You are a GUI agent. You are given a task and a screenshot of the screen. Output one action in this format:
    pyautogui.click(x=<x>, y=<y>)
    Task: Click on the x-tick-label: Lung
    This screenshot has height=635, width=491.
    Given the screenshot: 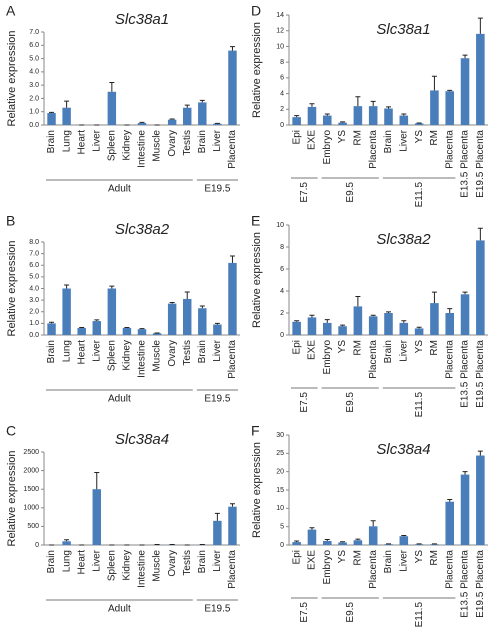 What is the action you would take?
    pyautogui.click(x=66, y=561)
    